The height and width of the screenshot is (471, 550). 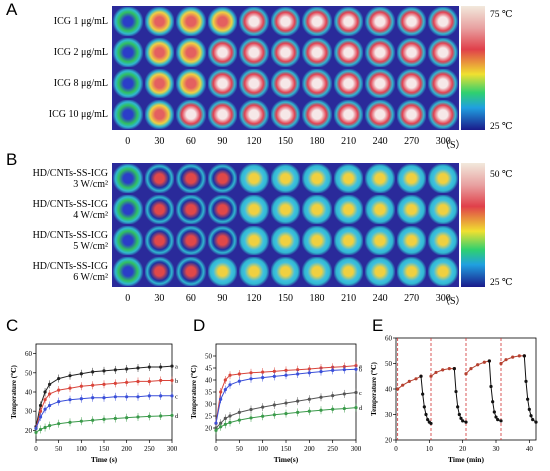 I want to click on x-axis-label: Time (min), so click(x=466, y=459).